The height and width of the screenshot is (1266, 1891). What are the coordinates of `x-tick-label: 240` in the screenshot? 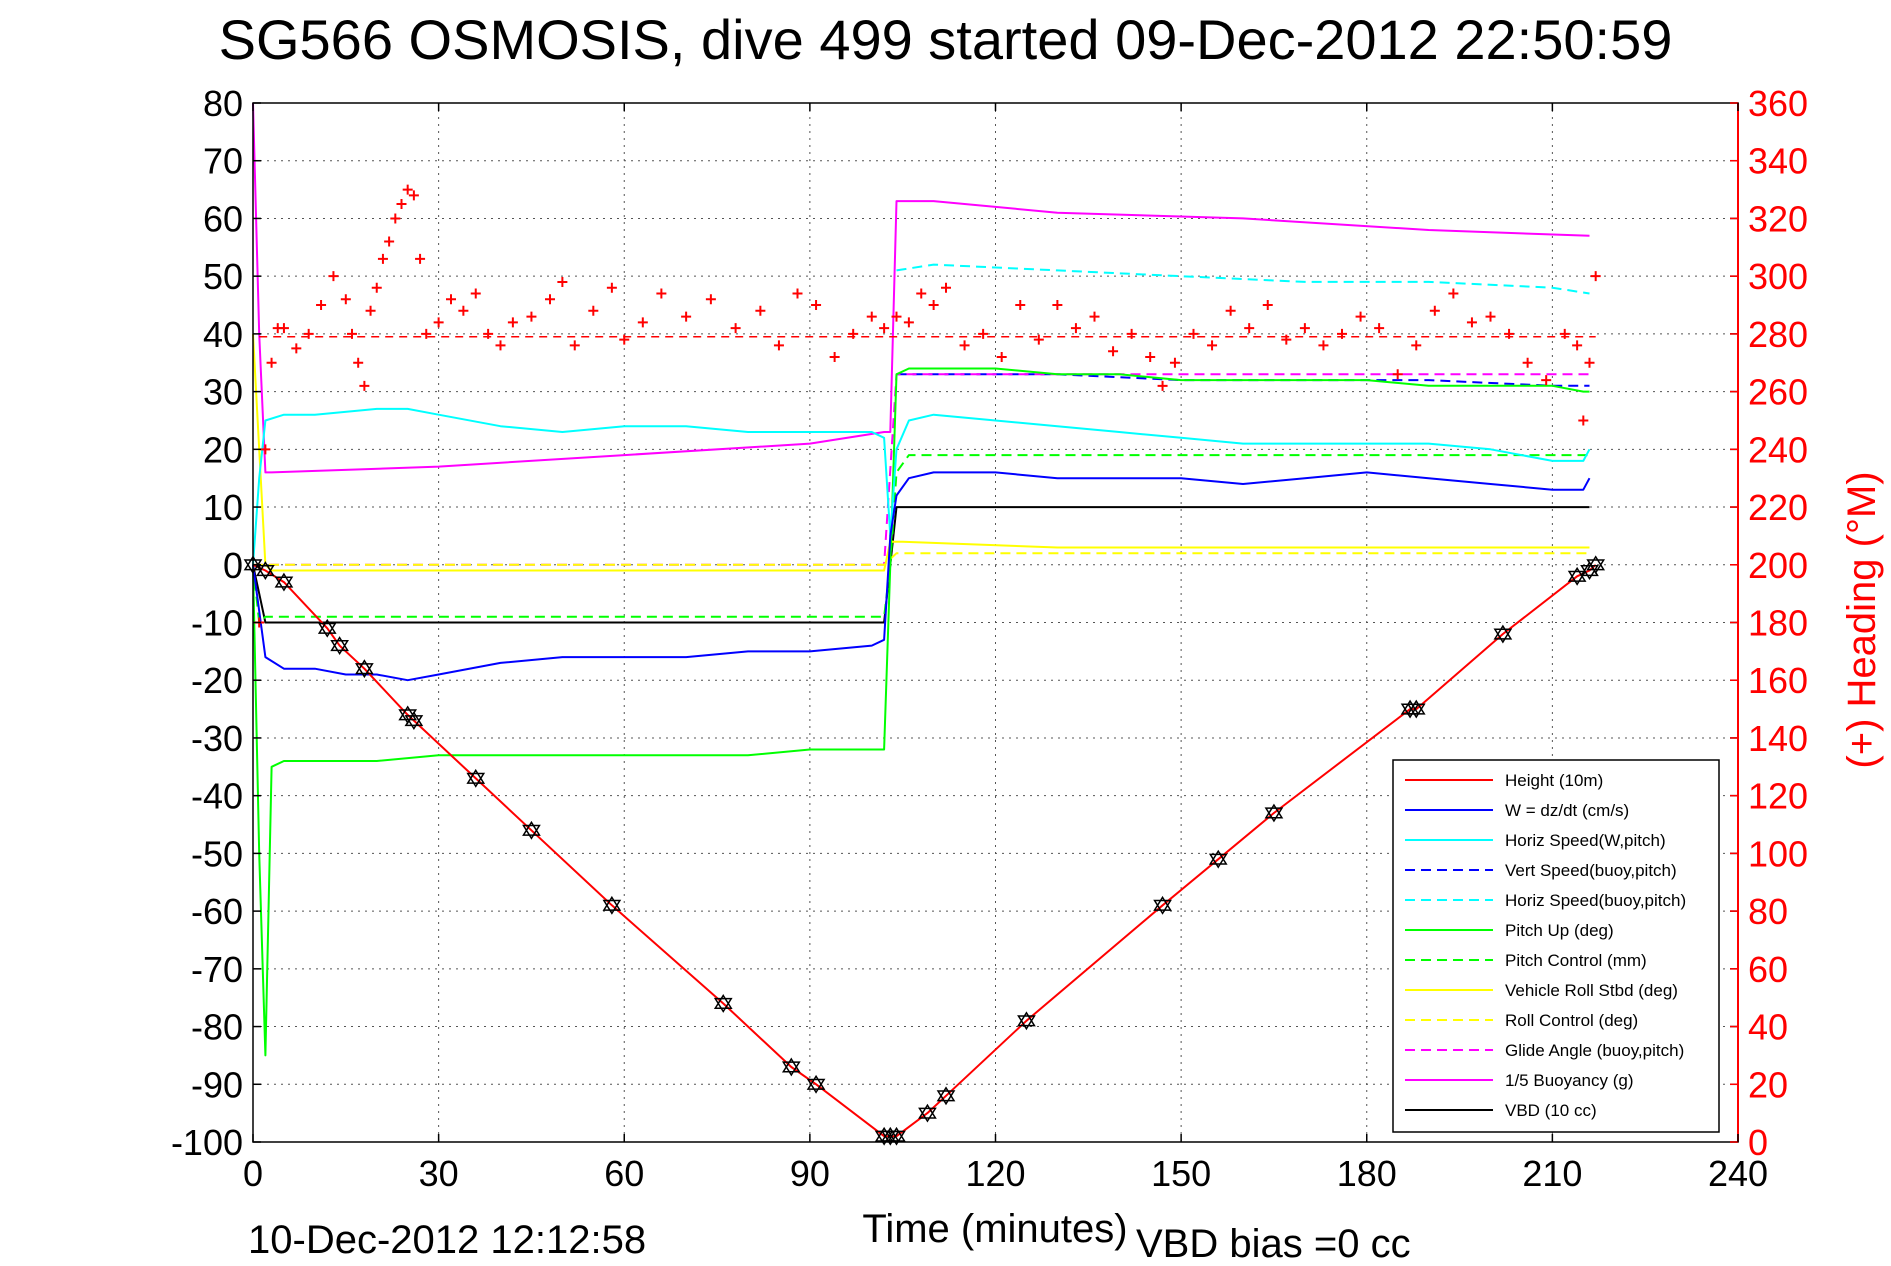 It's located at (1738, 1173).